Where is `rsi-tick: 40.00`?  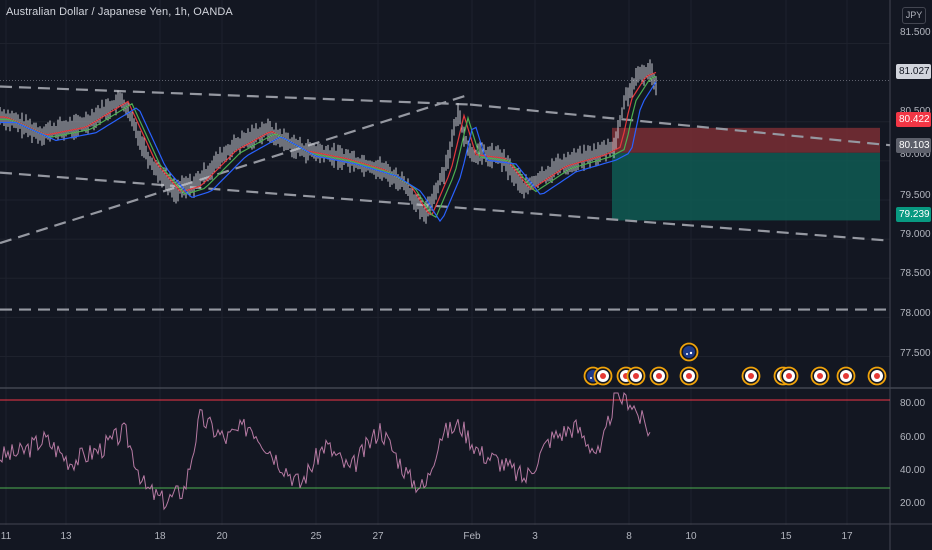
rsi-tick: 40.00 is located at coordinates (913, 470).